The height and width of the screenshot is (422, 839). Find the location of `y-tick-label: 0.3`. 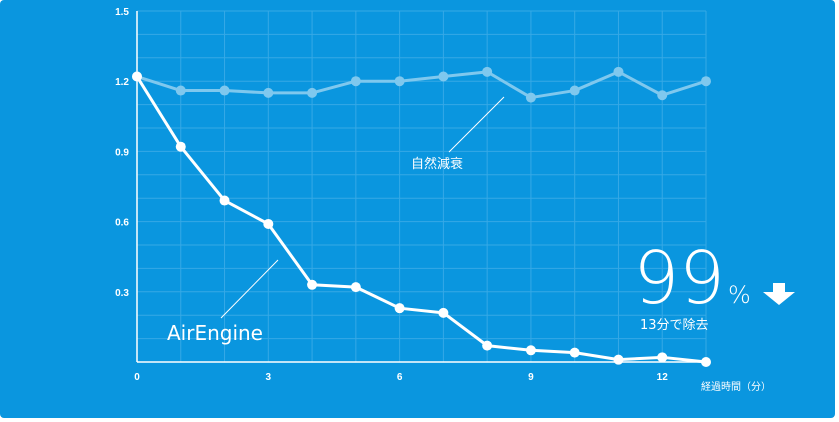

y-tick-label: 0.3 is located at coordinates (122, 293).